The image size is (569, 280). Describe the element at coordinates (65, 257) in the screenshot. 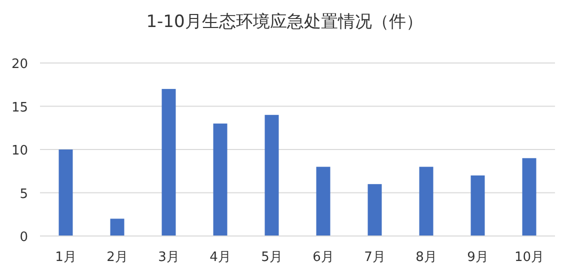

I see `x-tick-label: 1月` at that location.